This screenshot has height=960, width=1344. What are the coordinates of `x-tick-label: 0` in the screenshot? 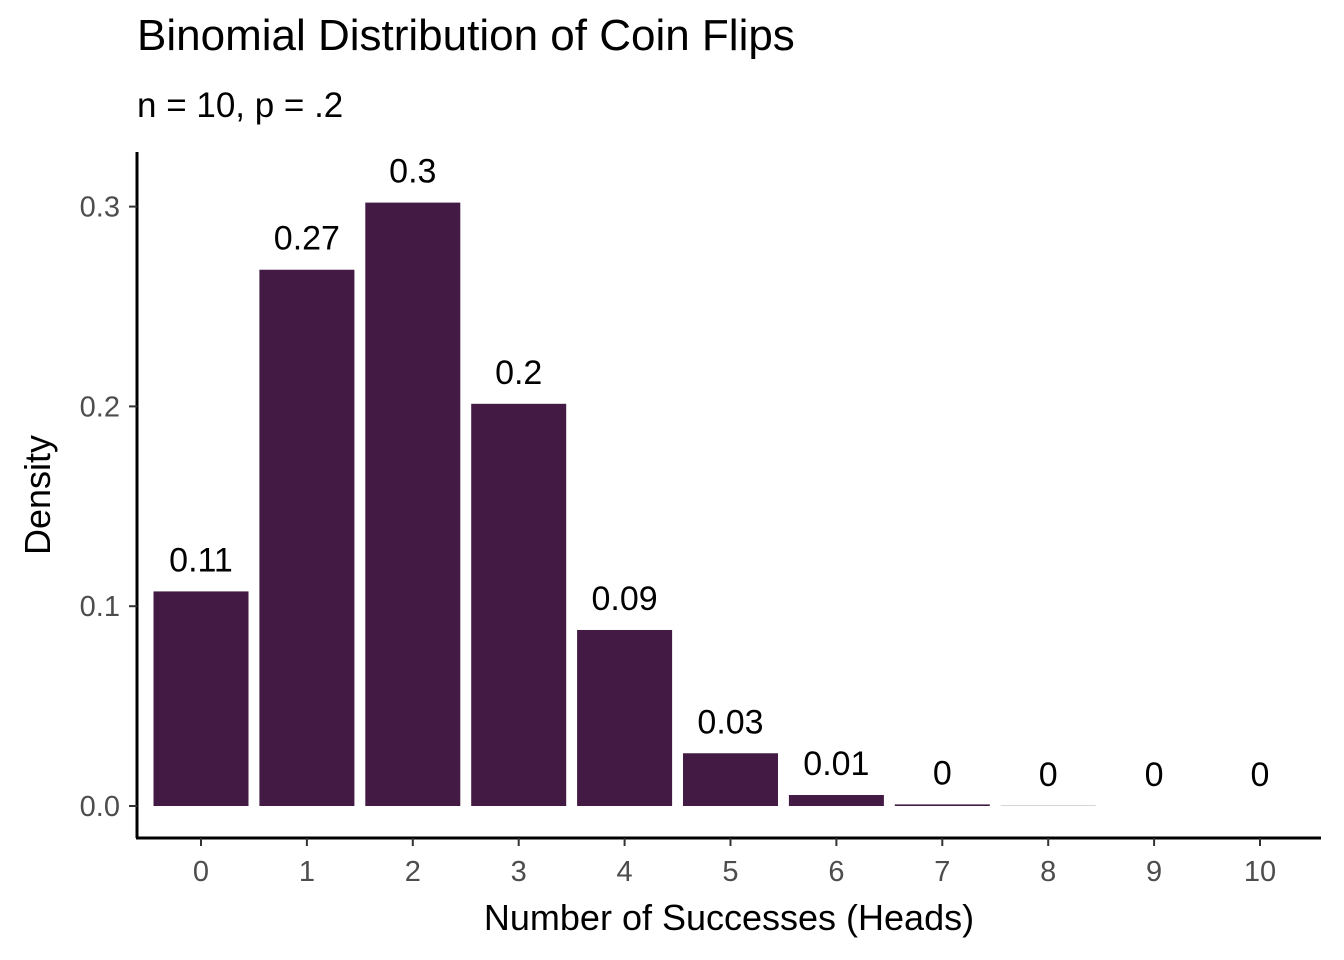 It's located at (201, 872).